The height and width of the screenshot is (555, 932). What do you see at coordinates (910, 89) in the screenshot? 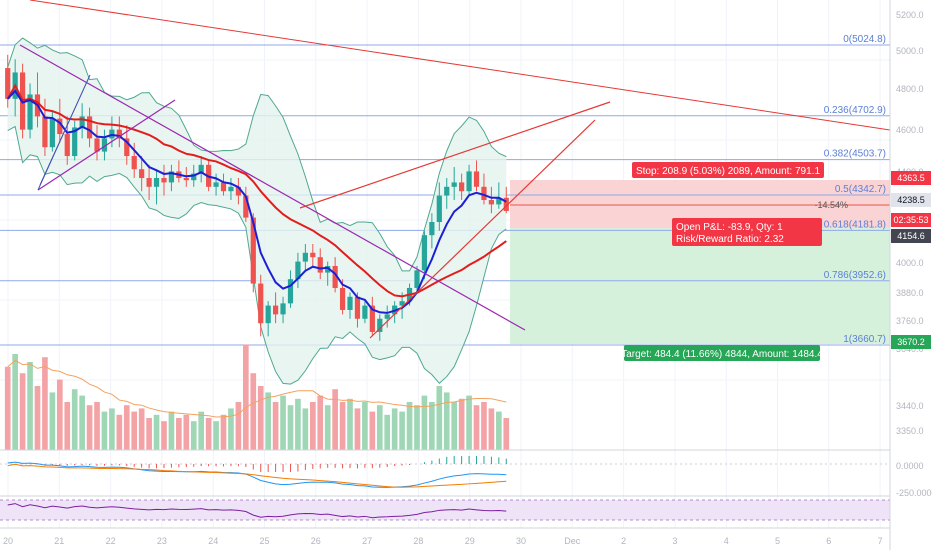
I see `price-tick: 4800.0` at bounding box center [910, 89].